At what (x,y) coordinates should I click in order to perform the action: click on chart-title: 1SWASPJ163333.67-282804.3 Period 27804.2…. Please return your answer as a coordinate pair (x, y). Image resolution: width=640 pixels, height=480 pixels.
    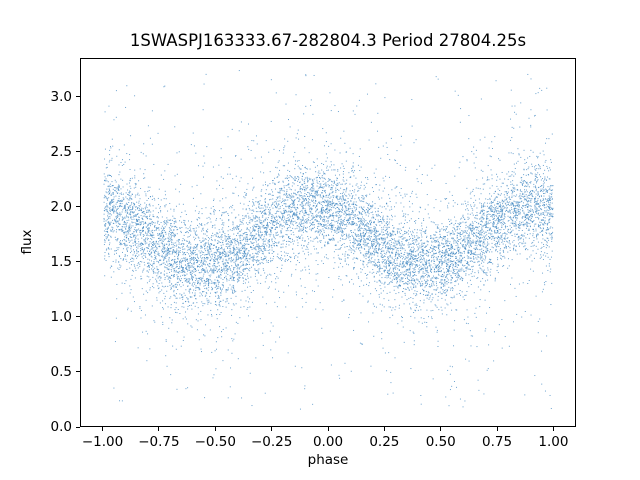
    Looking at the image, I should click on (328, 40).